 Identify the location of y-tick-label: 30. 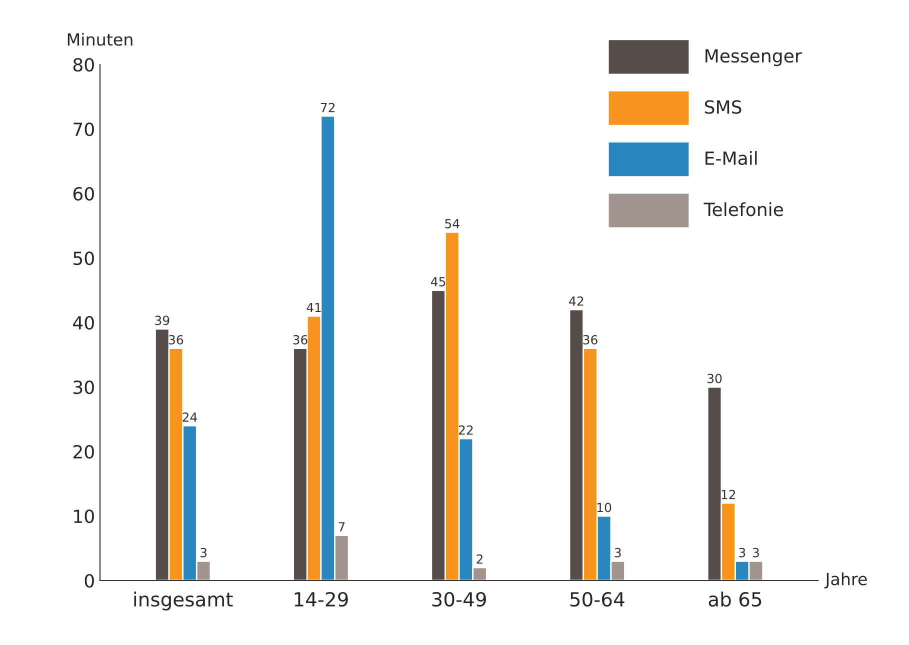
(84, 387).